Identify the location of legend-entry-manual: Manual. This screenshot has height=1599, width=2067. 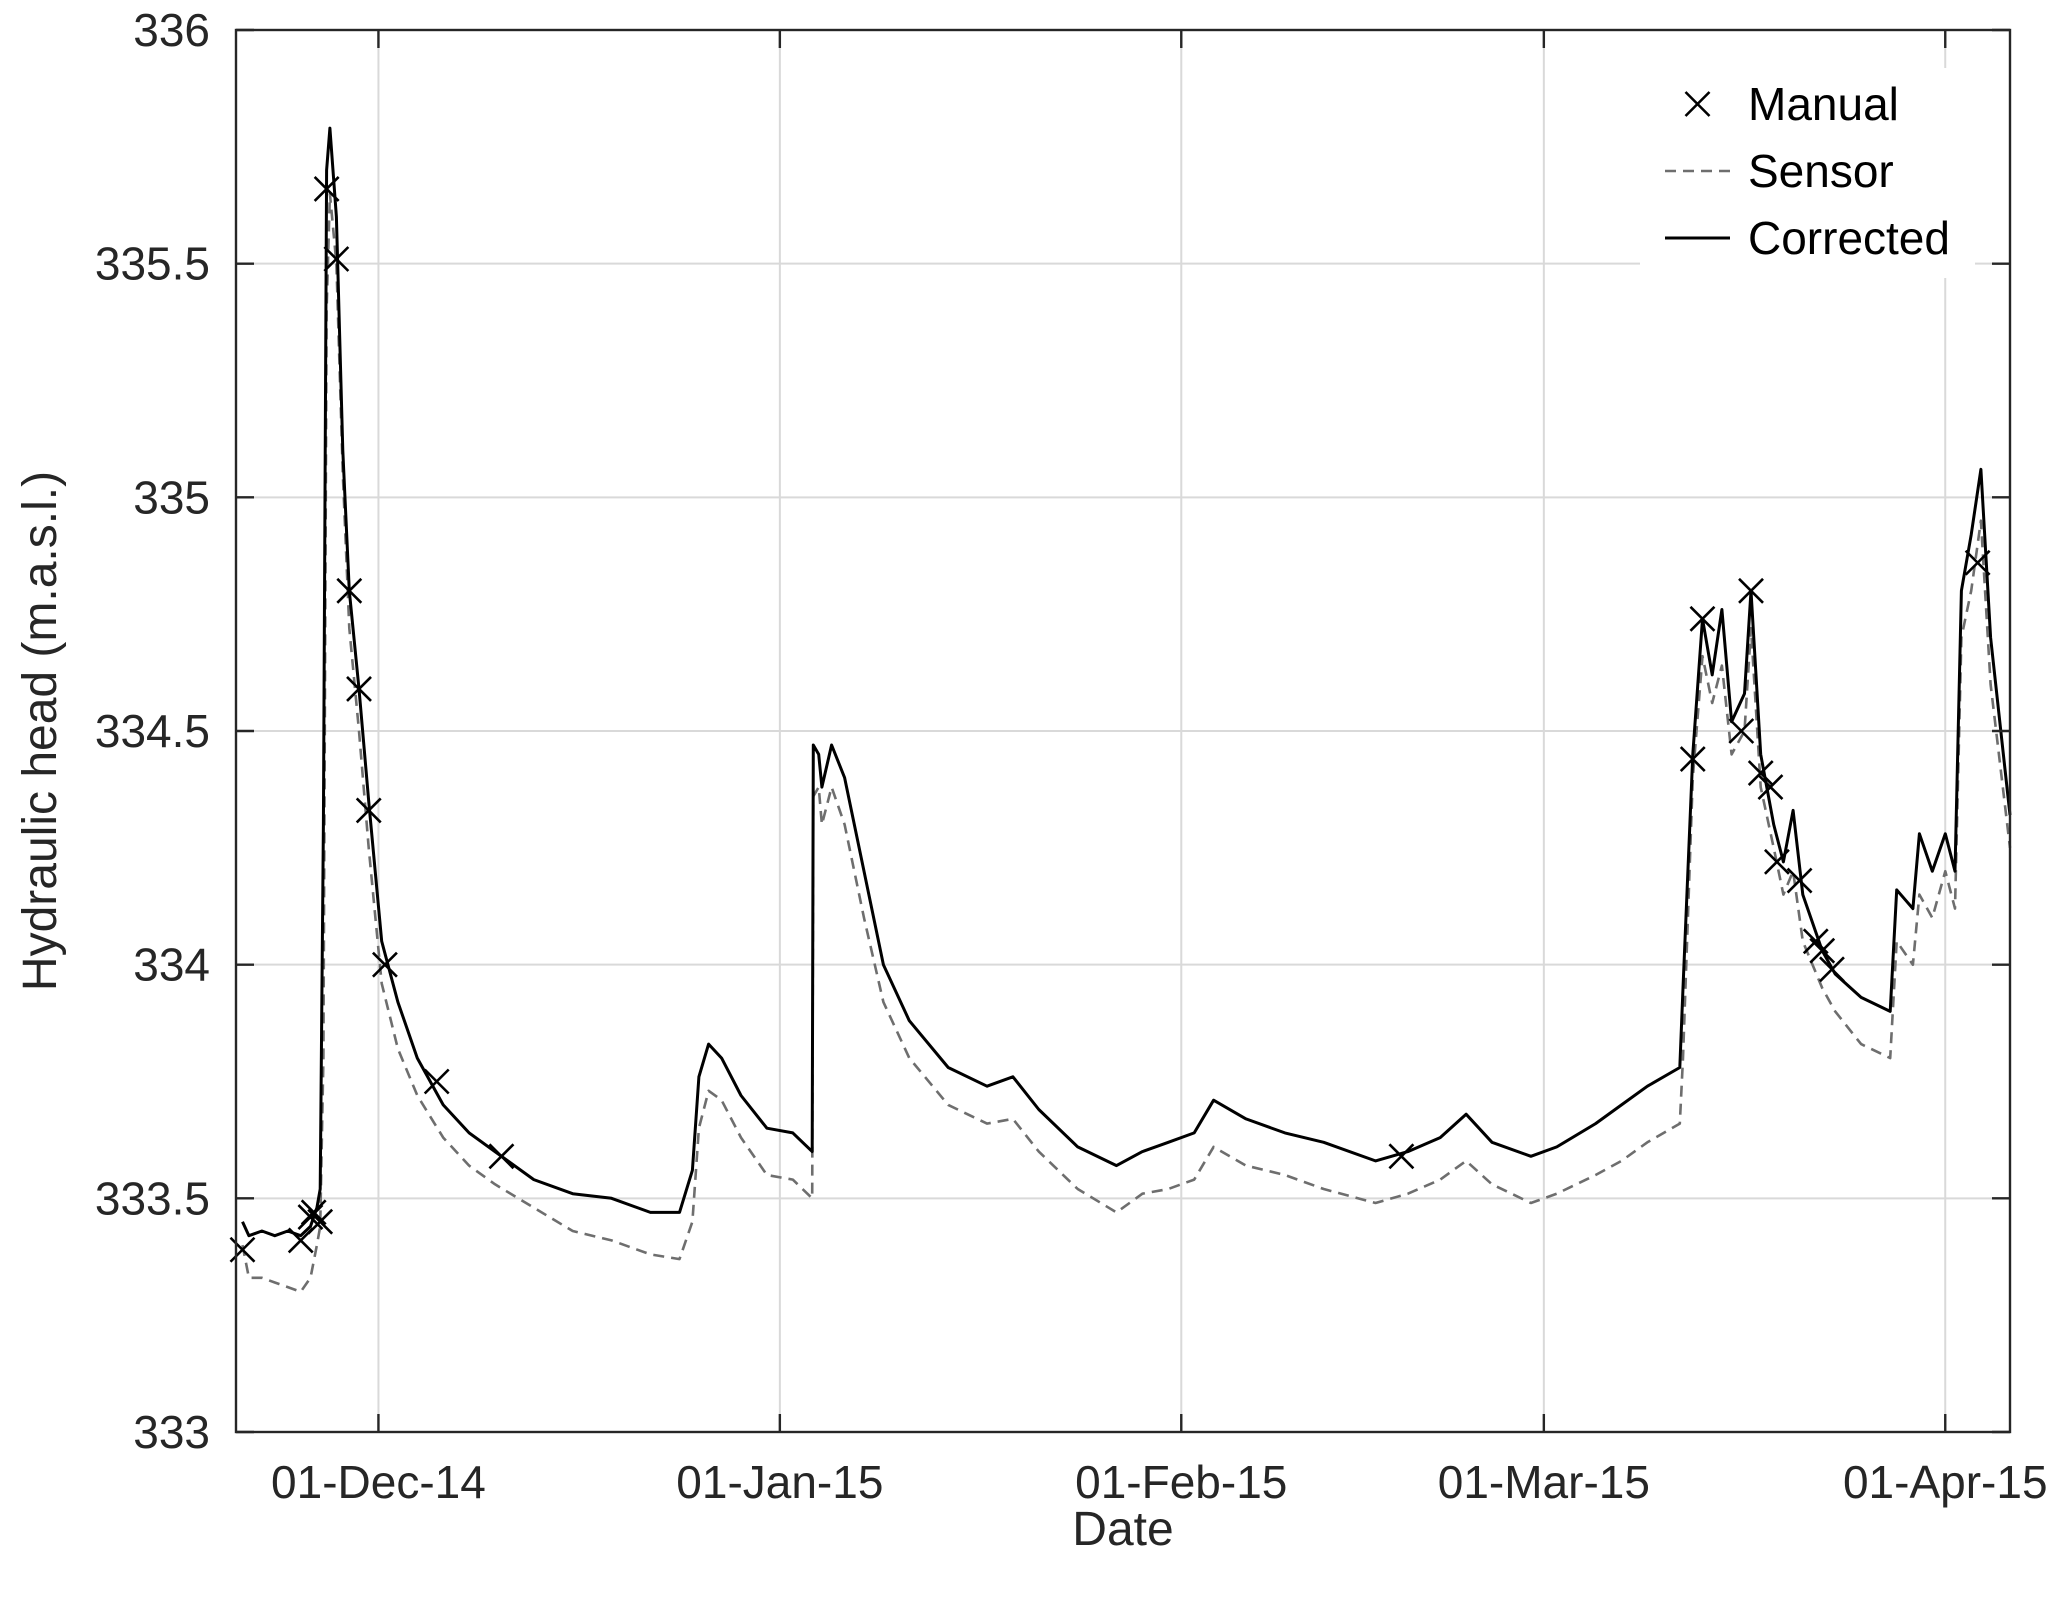
(1791, 104).